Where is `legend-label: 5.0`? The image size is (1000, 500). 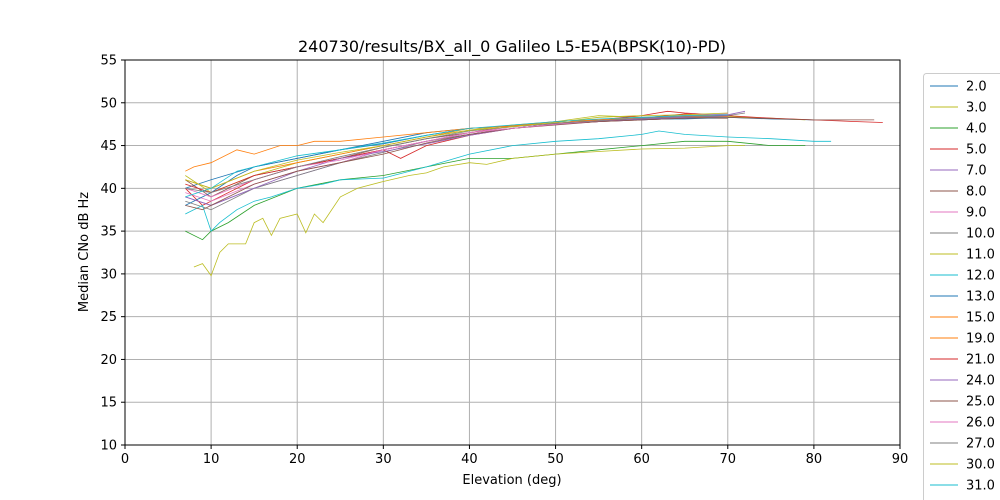 legend-label: 5.0 is located at coordinates (976, 150).